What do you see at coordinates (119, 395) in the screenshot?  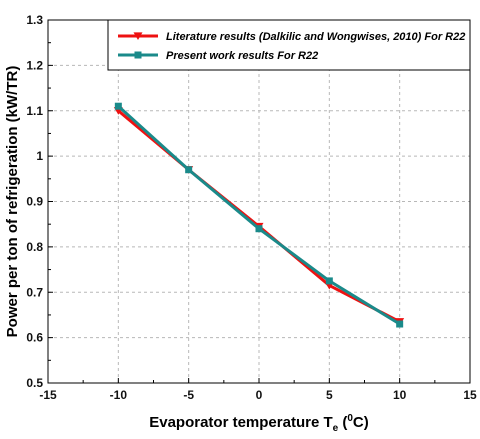 I see `x-tick-label: -10` at bounding box center [119, 395].